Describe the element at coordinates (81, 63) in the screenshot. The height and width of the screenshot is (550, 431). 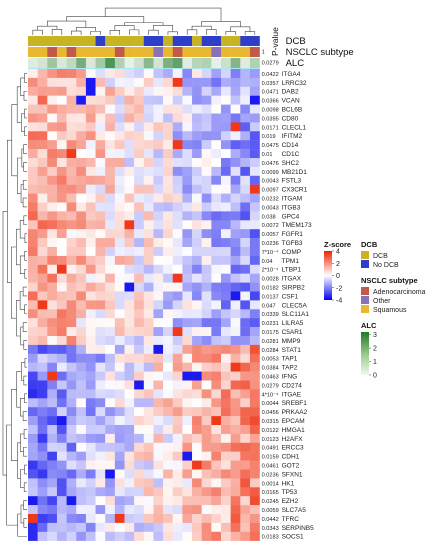
I see `alc-cell` at that location.